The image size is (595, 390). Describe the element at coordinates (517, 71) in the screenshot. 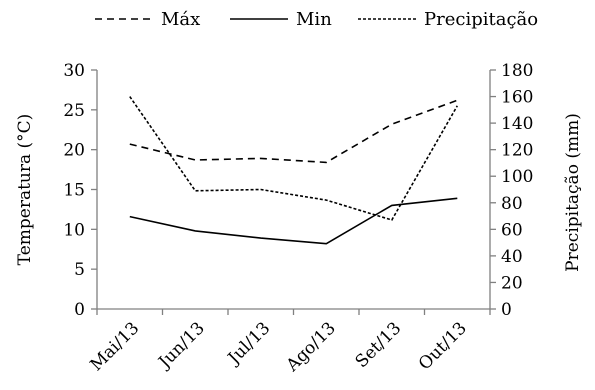

I see `y-right-tick-label: 180` at that location.